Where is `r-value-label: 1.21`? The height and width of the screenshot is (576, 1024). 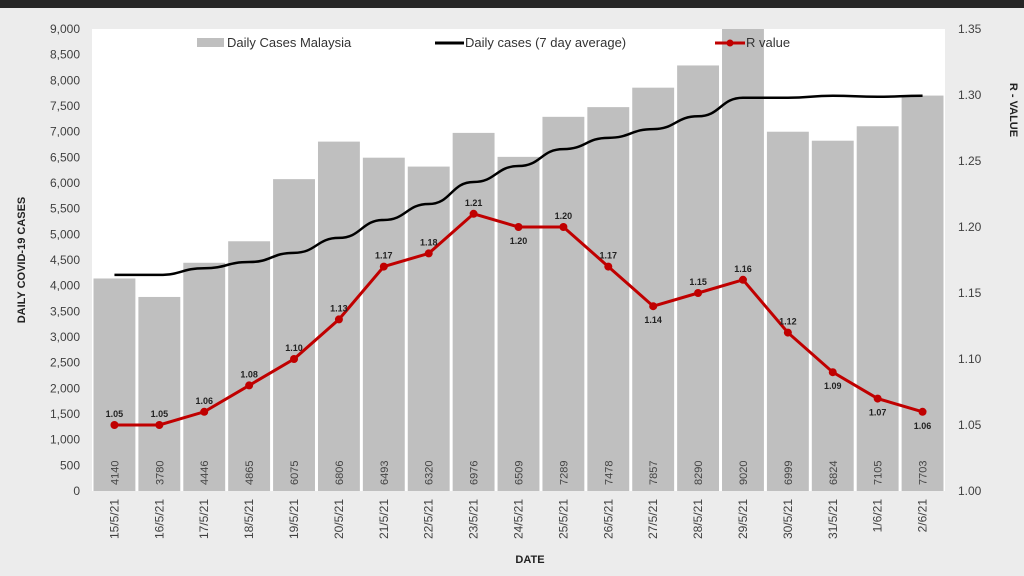
r-value-label: 1.21 is located at coordinates (474, 203).